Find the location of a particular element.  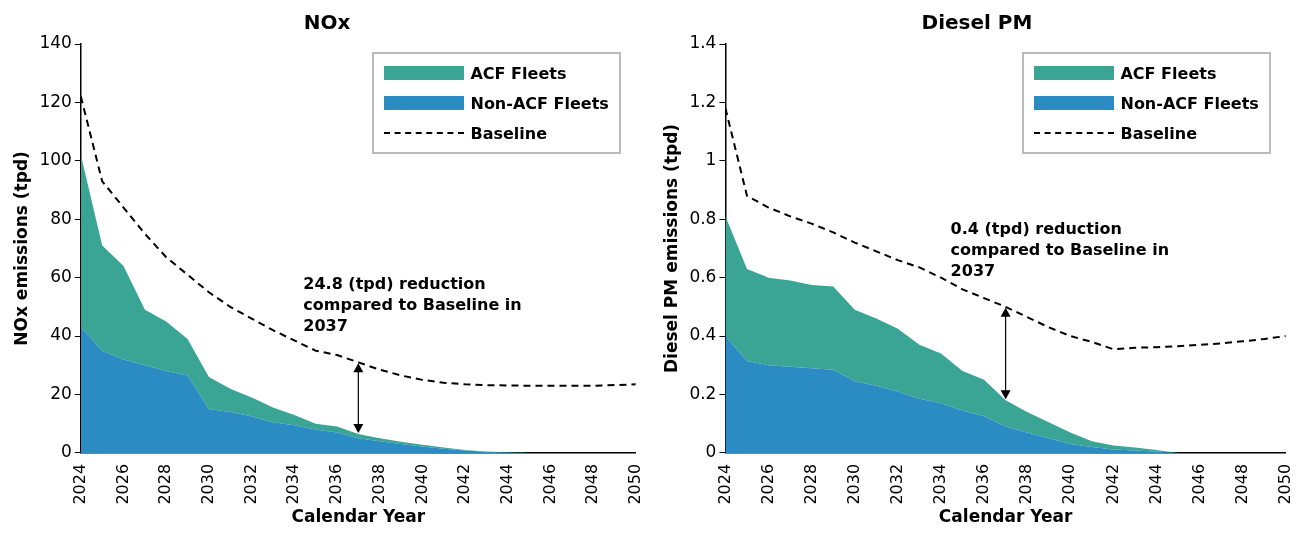

y-tick-label: 60 is located at coordinates (61, 276).